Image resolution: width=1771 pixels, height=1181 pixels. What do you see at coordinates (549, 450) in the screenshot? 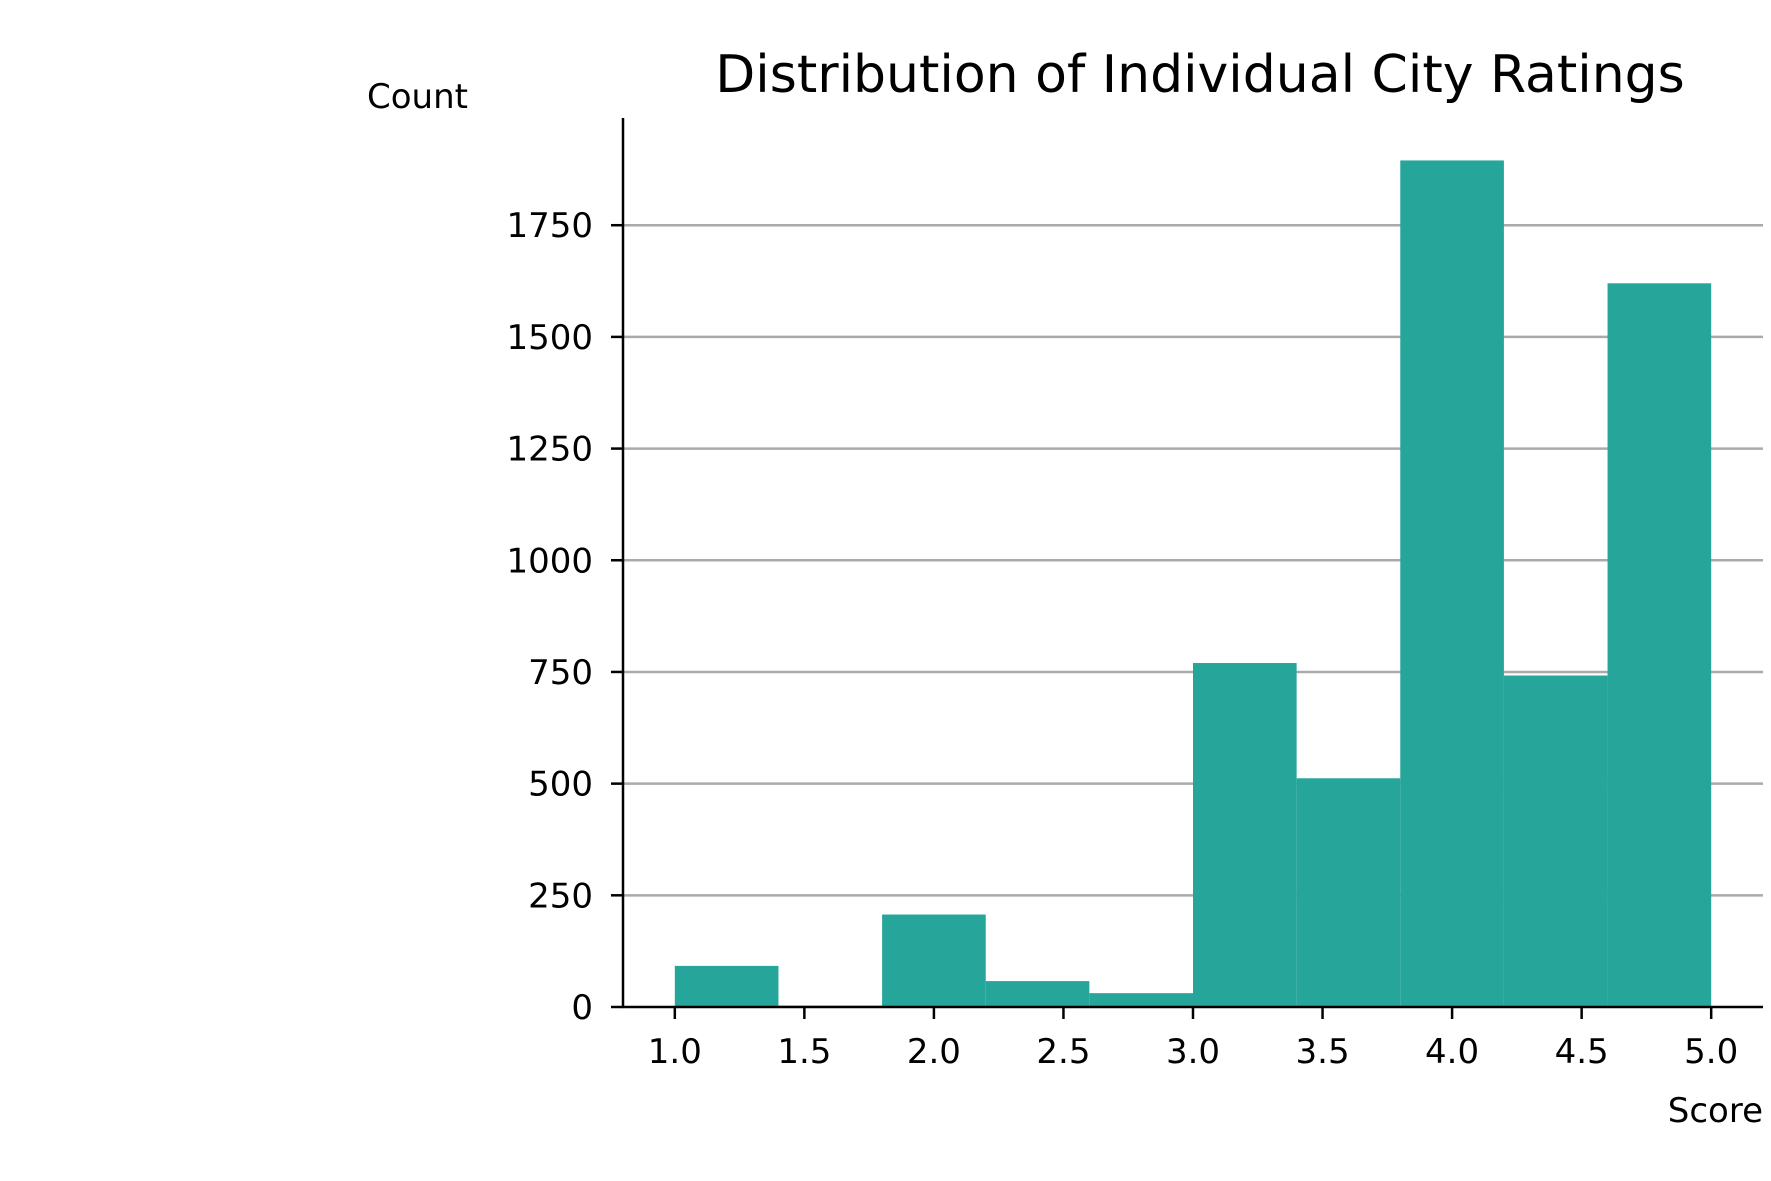
I see `y-tick-label: 1250` at bounding box center [549, 450].